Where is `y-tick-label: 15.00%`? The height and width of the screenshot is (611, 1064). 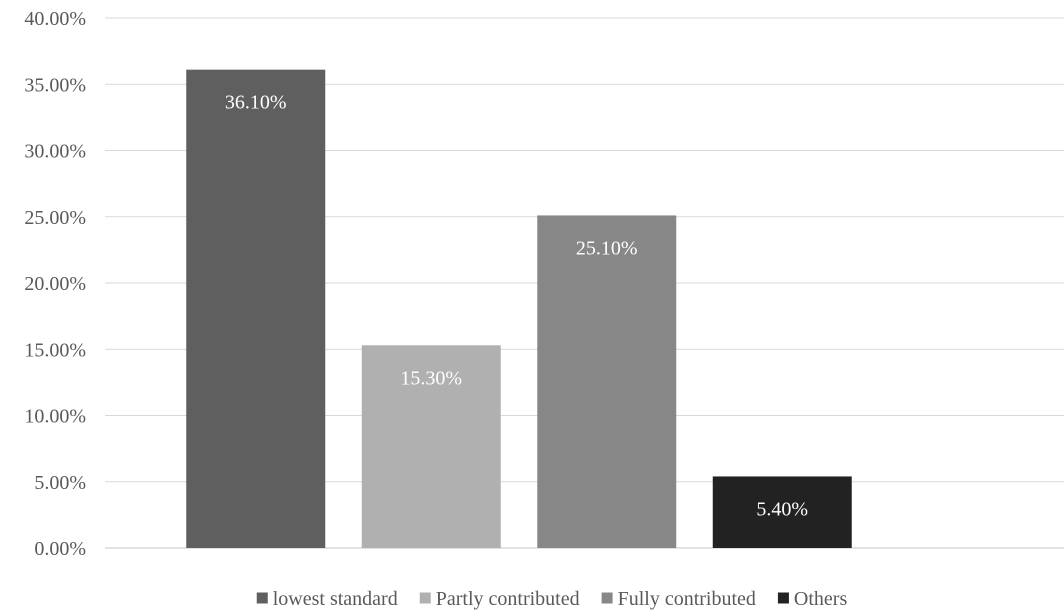
y-tick-label: 15.00% is located at coordinates (55, 350).